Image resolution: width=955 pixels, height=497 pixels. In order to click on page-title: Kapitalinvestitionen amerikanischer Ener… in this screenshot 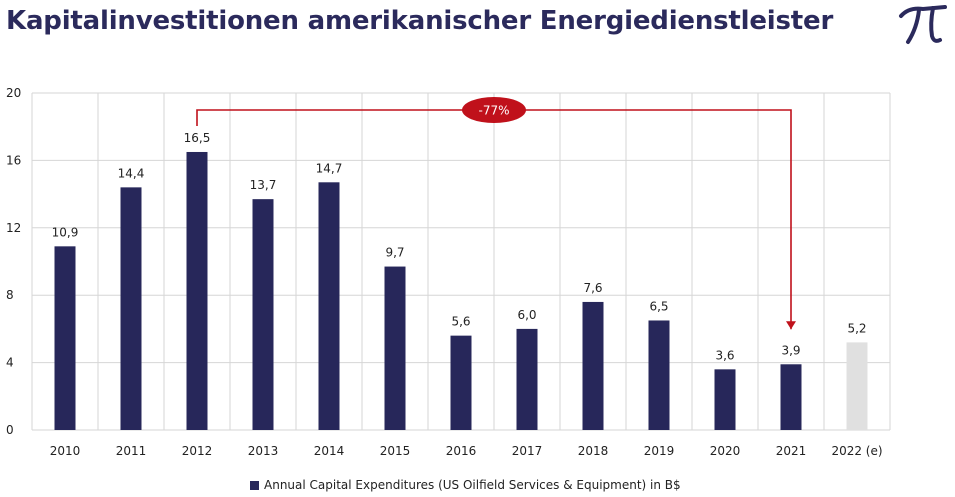, I will do `click(420, 21)`.